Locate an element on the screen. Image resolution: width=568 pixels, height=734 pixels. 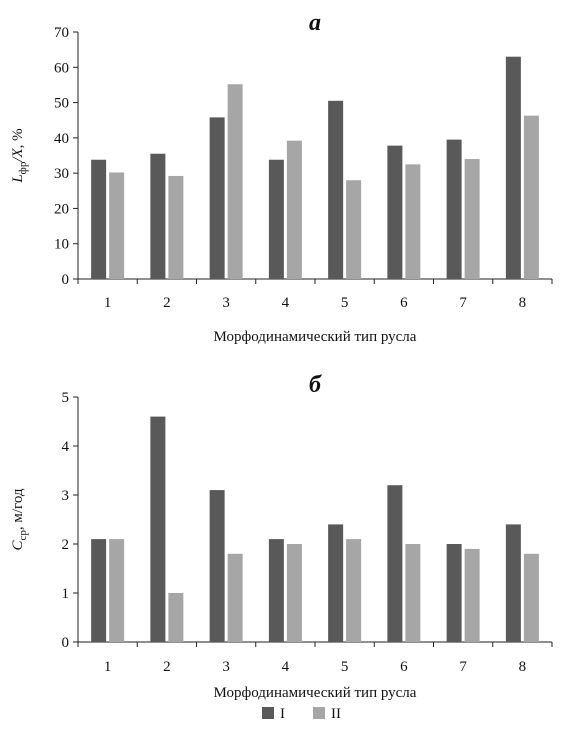
y-tick-label: 30 is located at coordinates (61, 174).